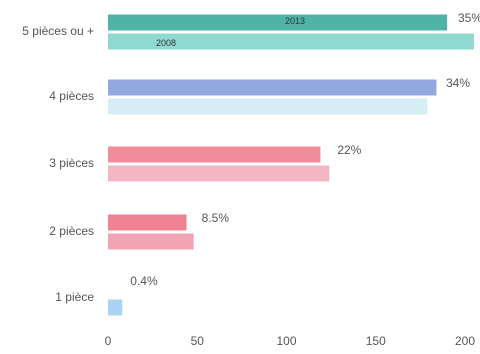 This screenshot has height=354, width=480. What do you see at coordinates (71, 231) in the screenshot?
I see `category-label-2-pi-ces: 2 pièces` at bounding box center [71, 231].